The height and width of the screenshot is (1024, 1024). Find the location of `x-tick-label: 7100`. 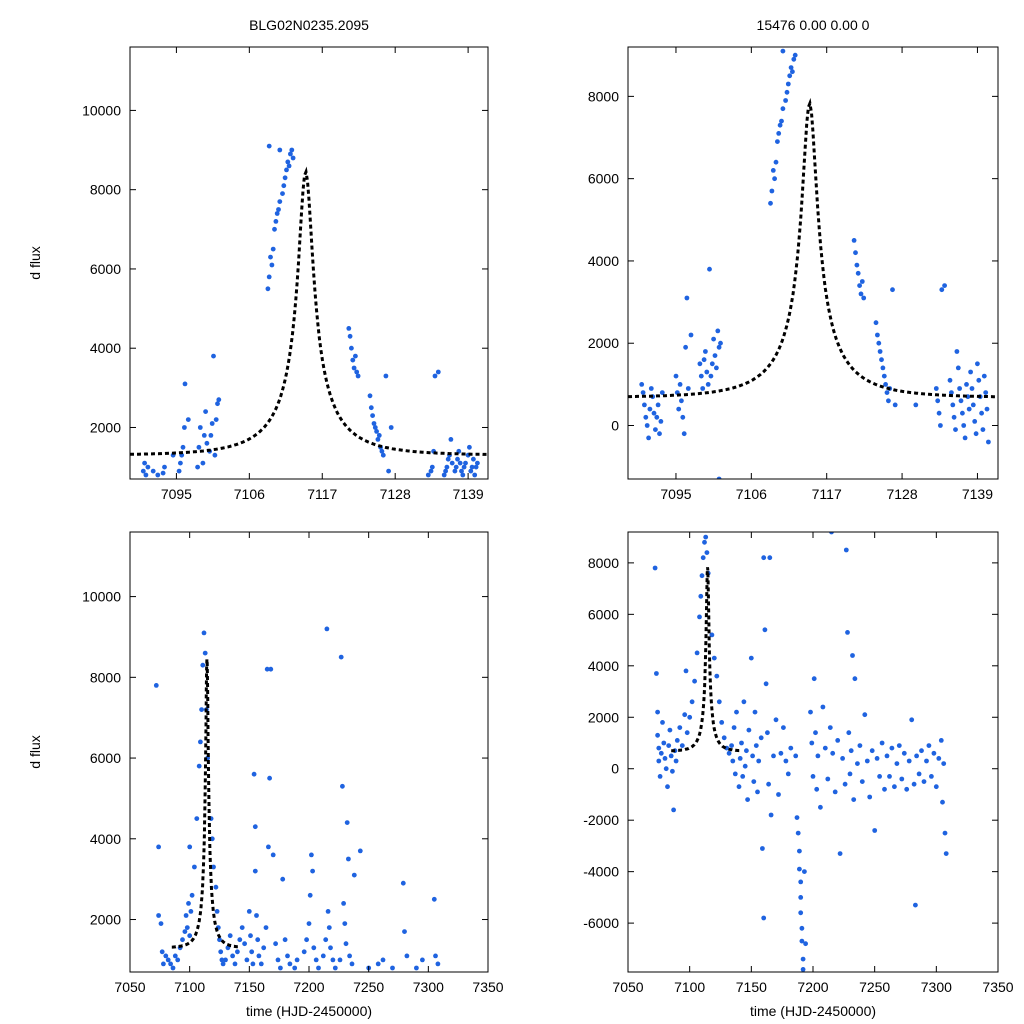

x-tick-label: 7100 is located at coordinates (689, 987).